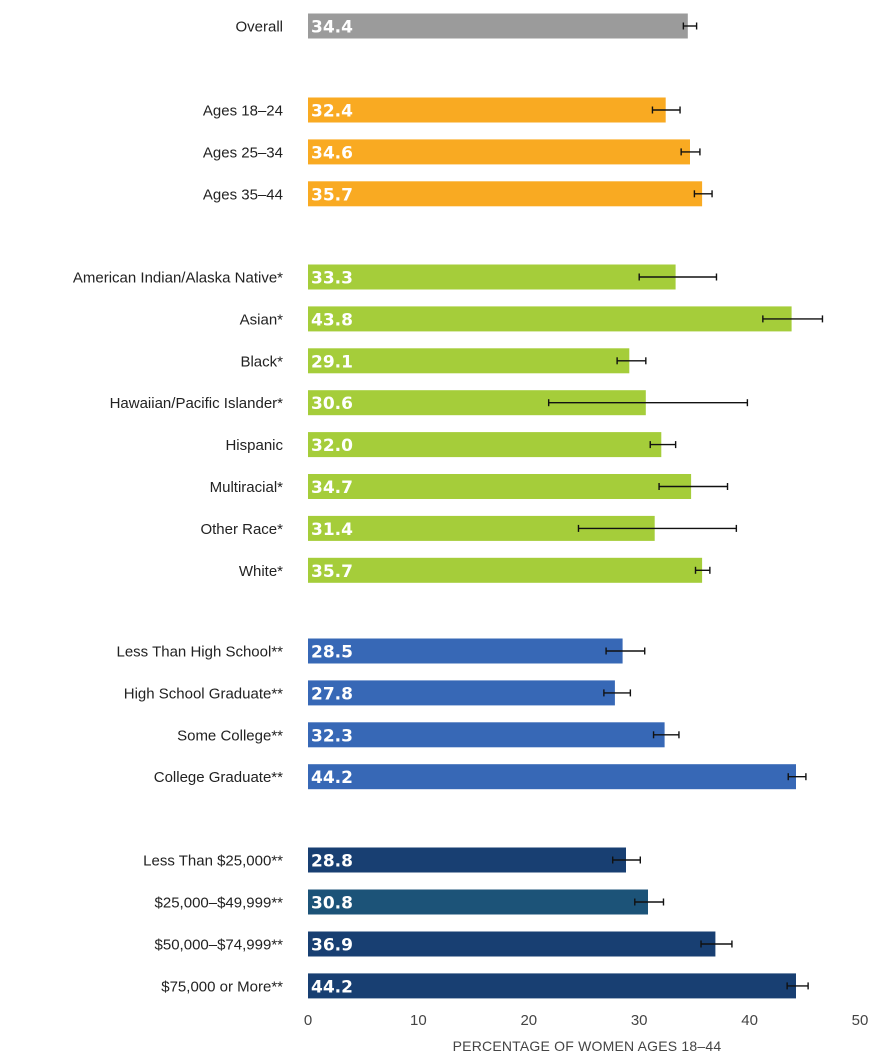 The width and height of the screenshot is (880, 1057). Describe the element at coordinates (178, 278) in the screenshot. I see `category-label: American Indian/Alaska Native*` at that location.